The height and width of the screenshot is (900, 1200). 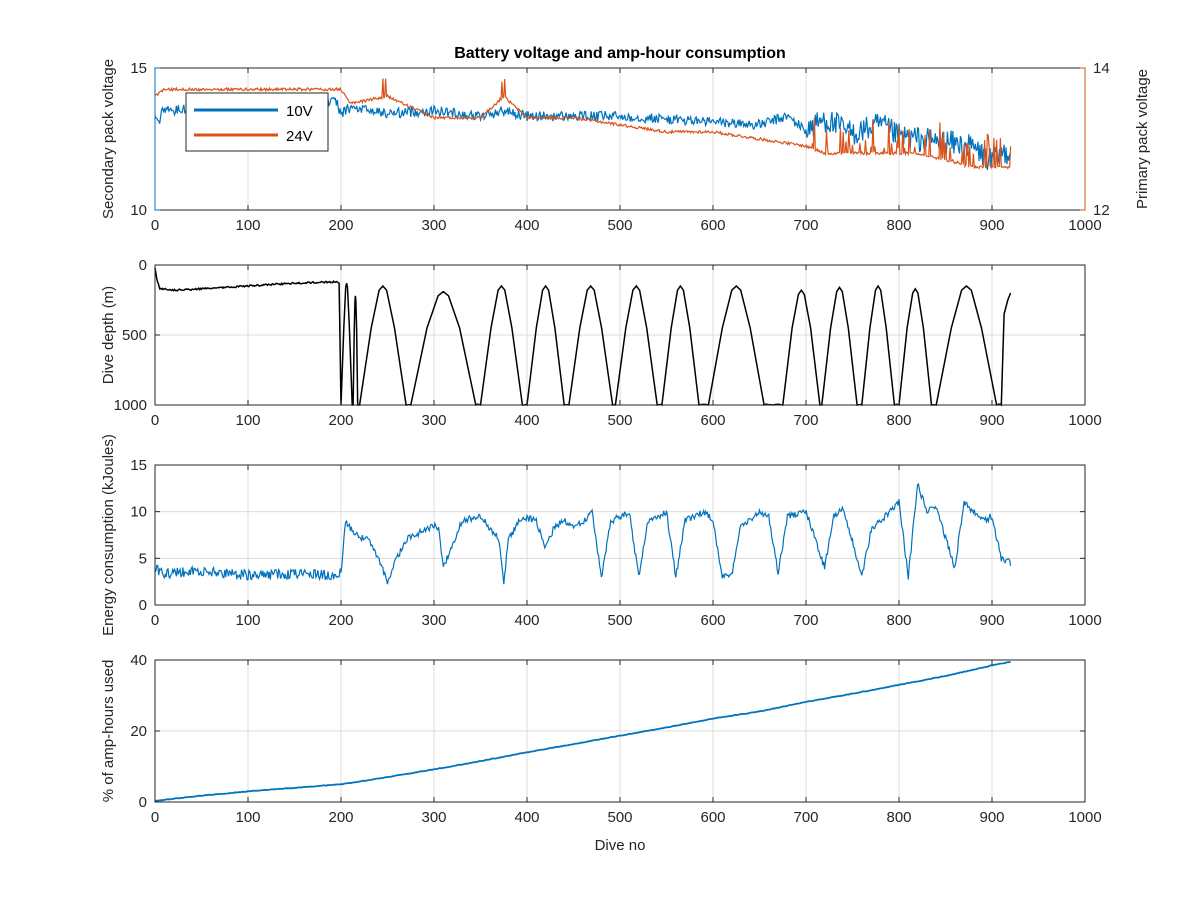 I want to click on y-axis-label: Energy consumption (kJoules), so click(x=108, y=535).